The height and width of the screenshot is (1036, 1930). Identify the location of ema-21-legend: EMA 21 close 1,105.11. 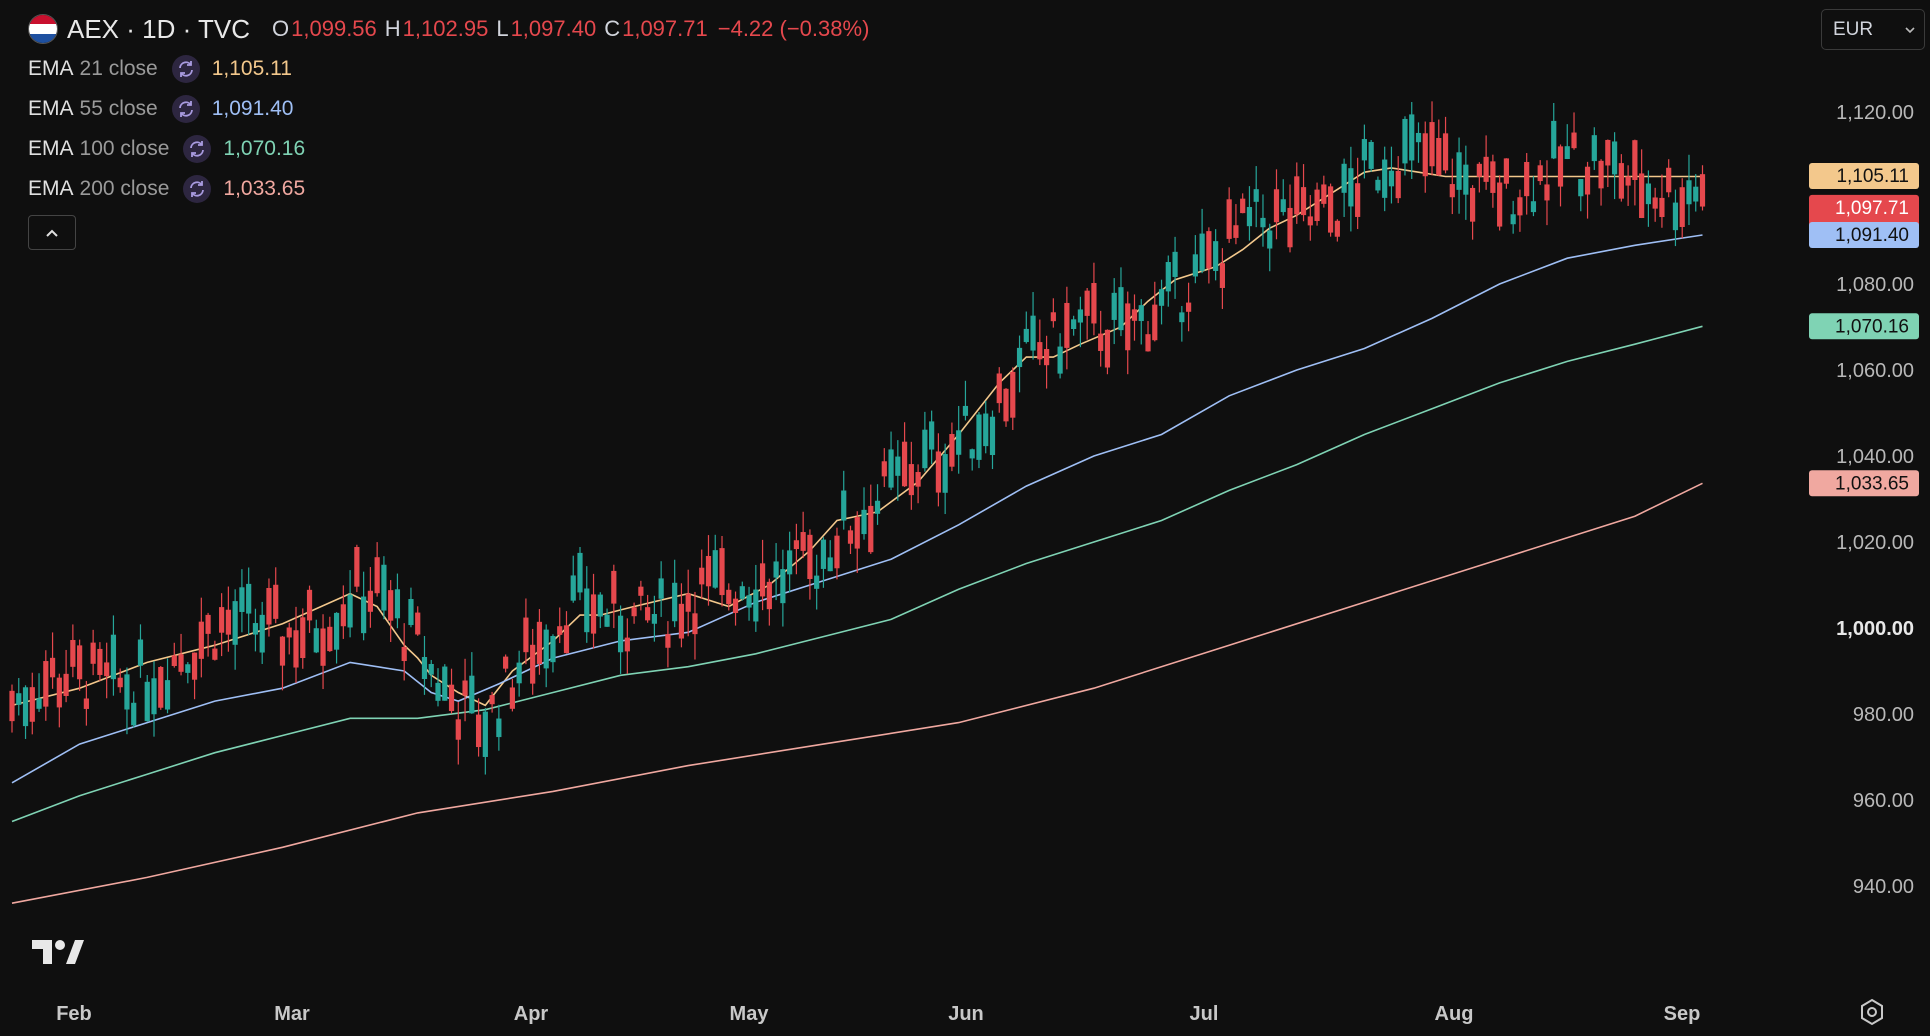
(160, 69).